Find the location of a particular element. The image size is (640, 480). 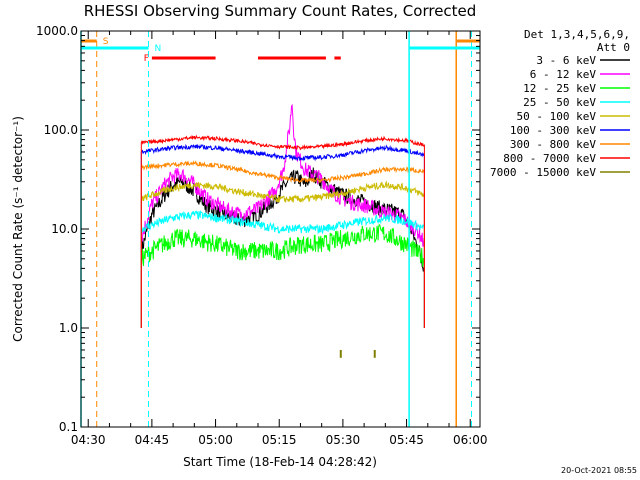

y-tick-label: 10.0 is located at coordinates (64, 229).